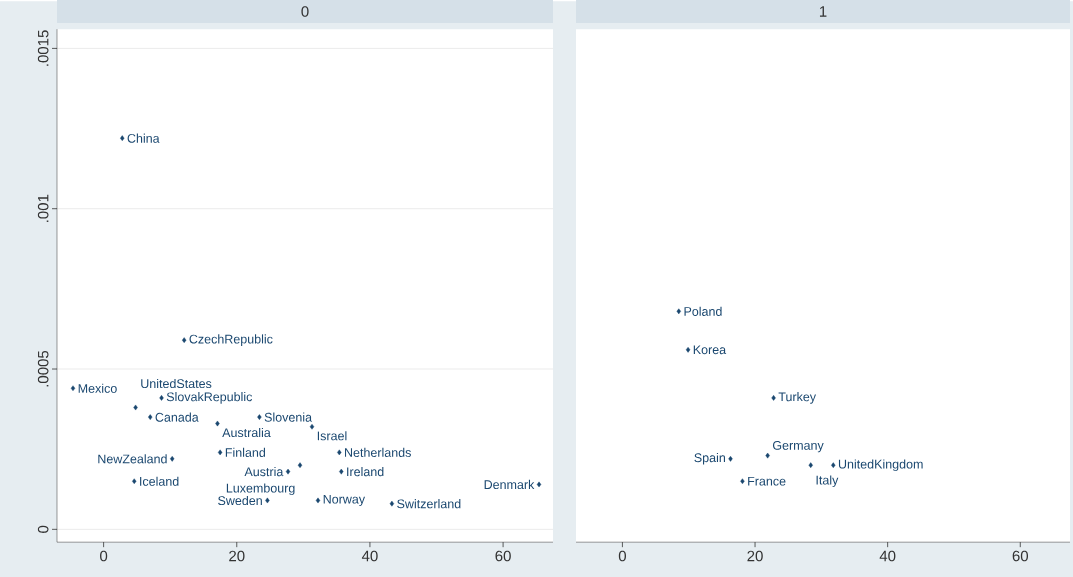 This screenshot has height=577, width=1073. I want to click on annotation: Canada, so click(177, 417).